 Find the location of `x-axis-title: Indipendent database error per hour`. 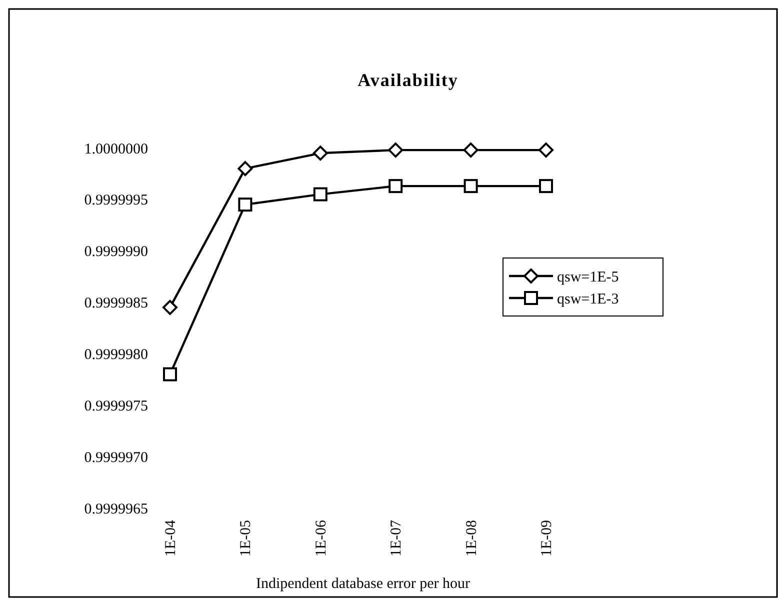

x-axis-title: Indipendent database error per hour is located at coordinates (363, 584).